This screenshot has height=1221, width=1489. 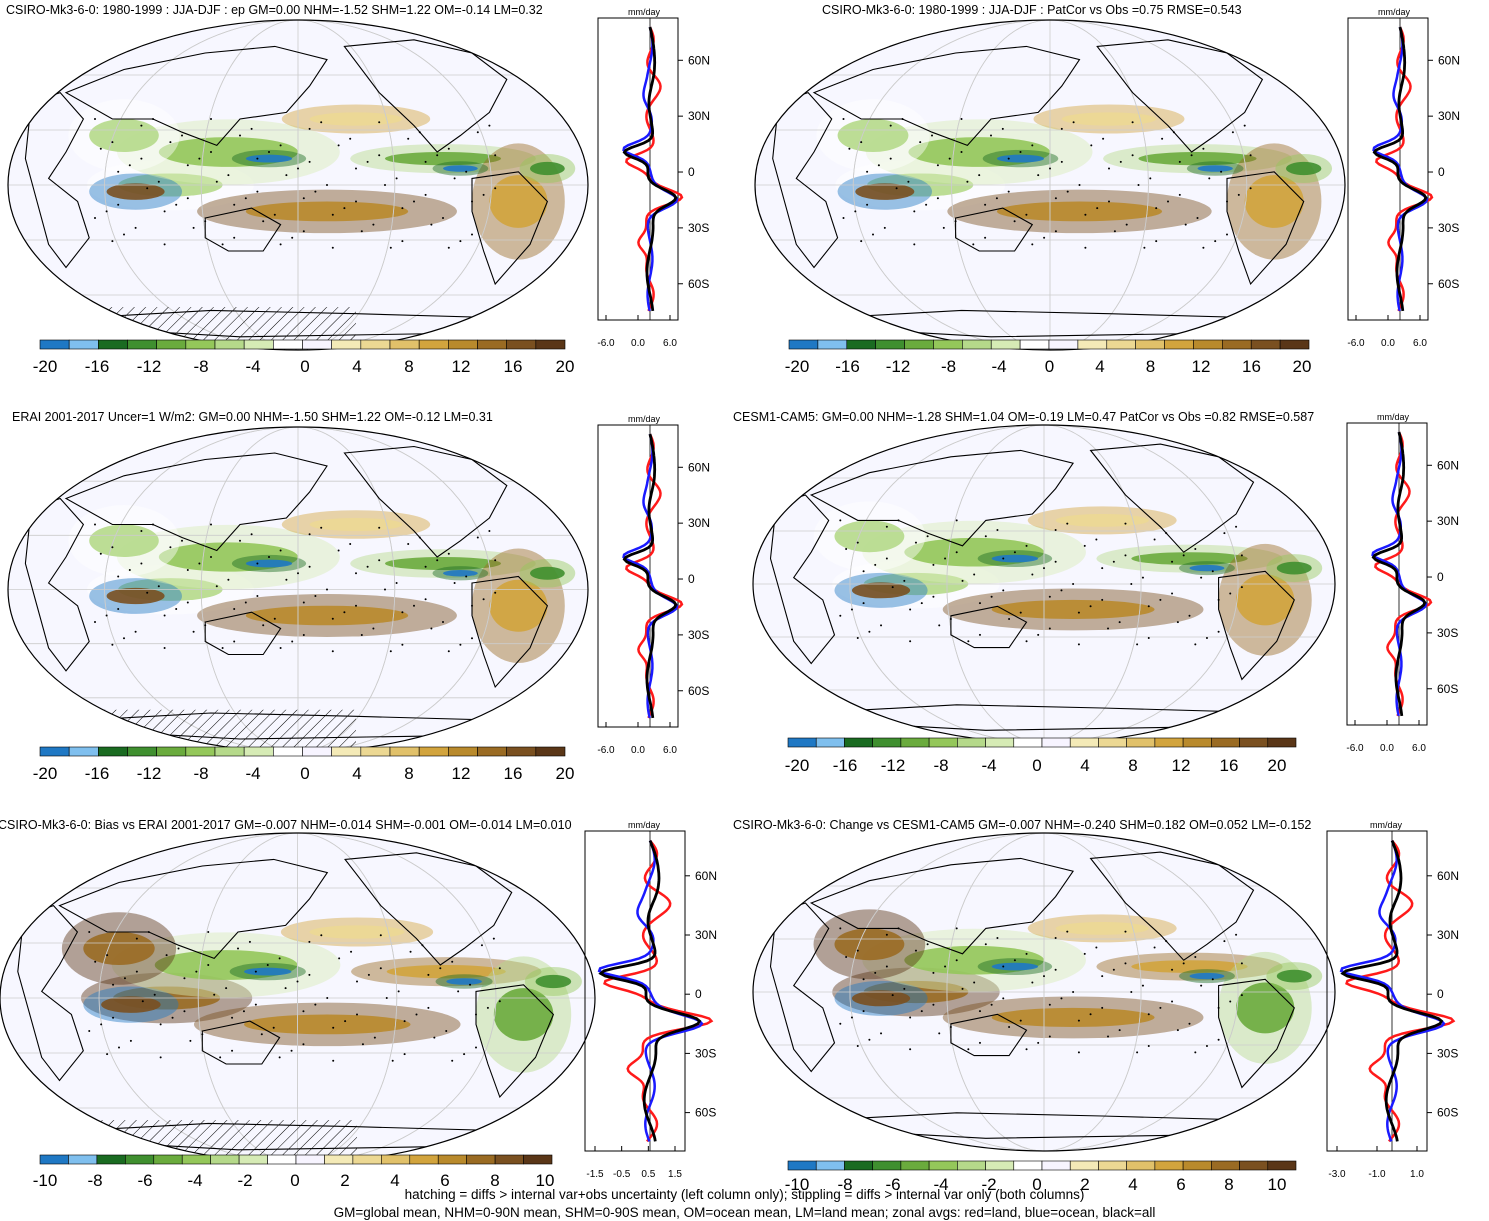 I want to click on colorbar-label: 12, so click(x=461, y=773).